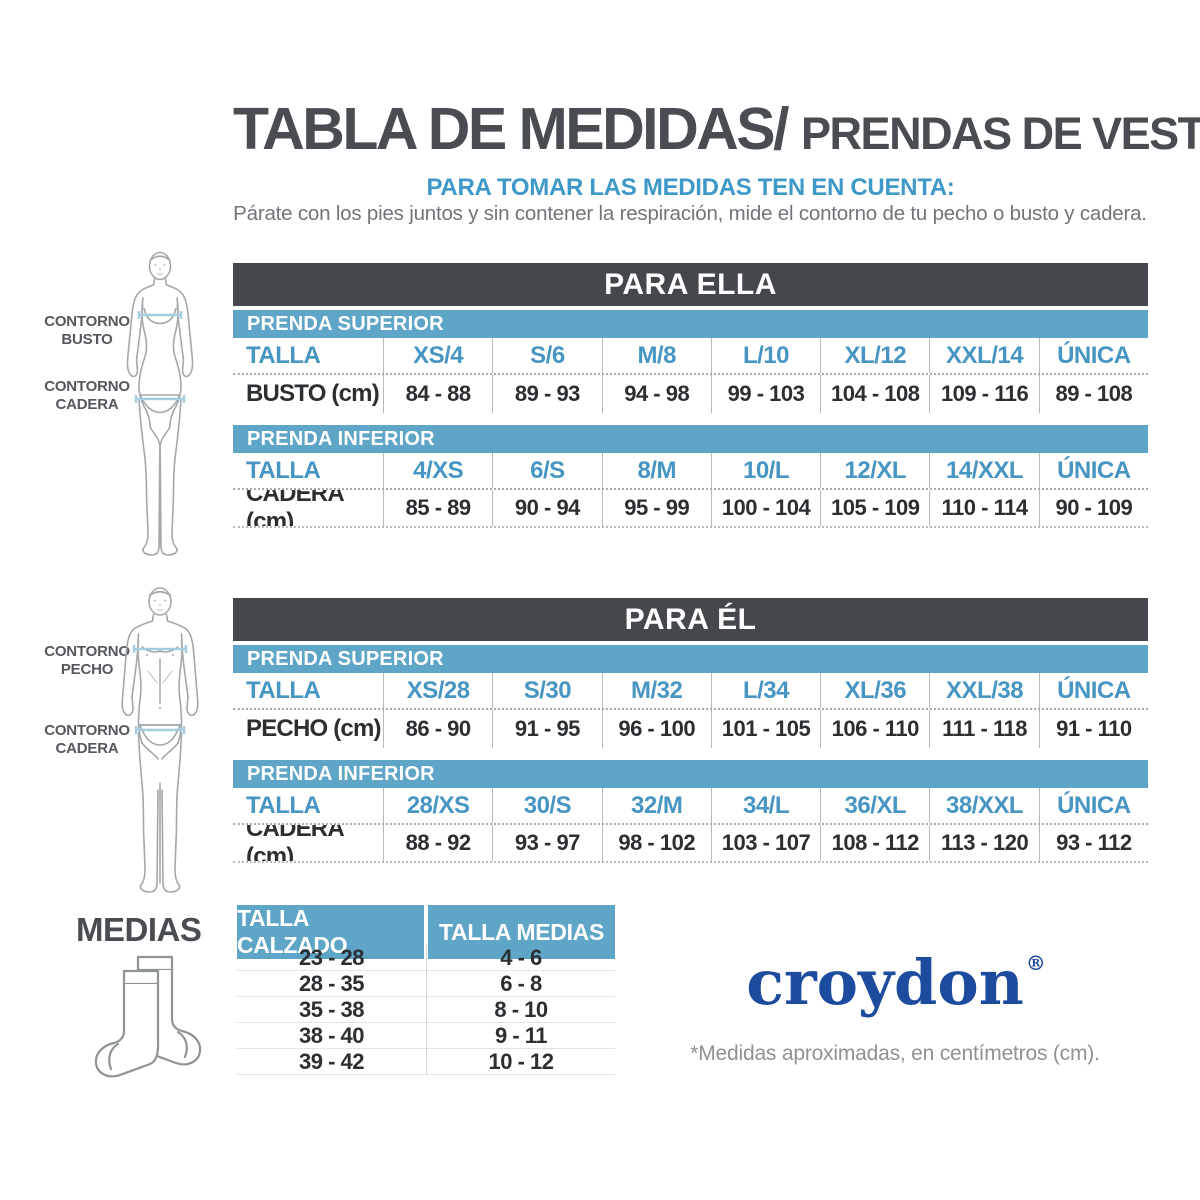  I want to click on size-cell: M/32, so click(656, 690).